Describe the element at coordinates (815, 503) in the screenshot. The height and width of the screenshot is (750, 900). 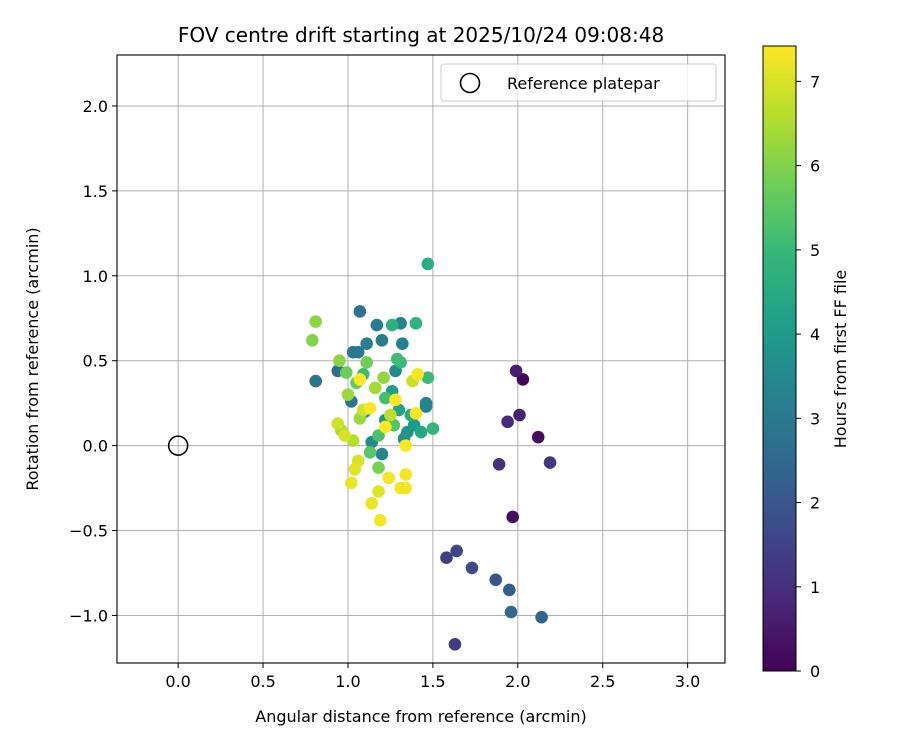
I see `colorbar-tick-label: 2` at that location.